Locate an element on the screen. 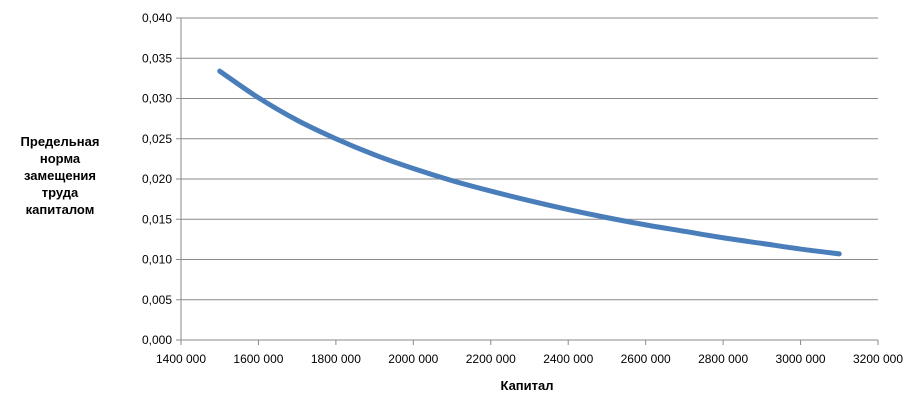 This screenshot has width=923, height=414. y-tick-label-6: 0,030 is located at coordinates (157, 99).